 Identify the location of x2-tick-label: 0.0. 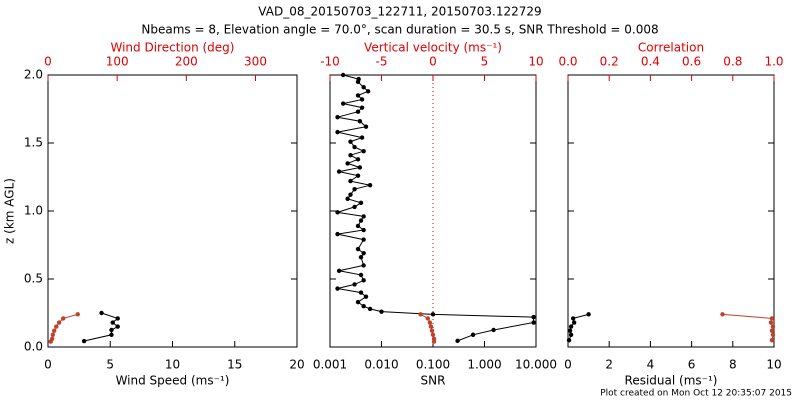
(567, 62).